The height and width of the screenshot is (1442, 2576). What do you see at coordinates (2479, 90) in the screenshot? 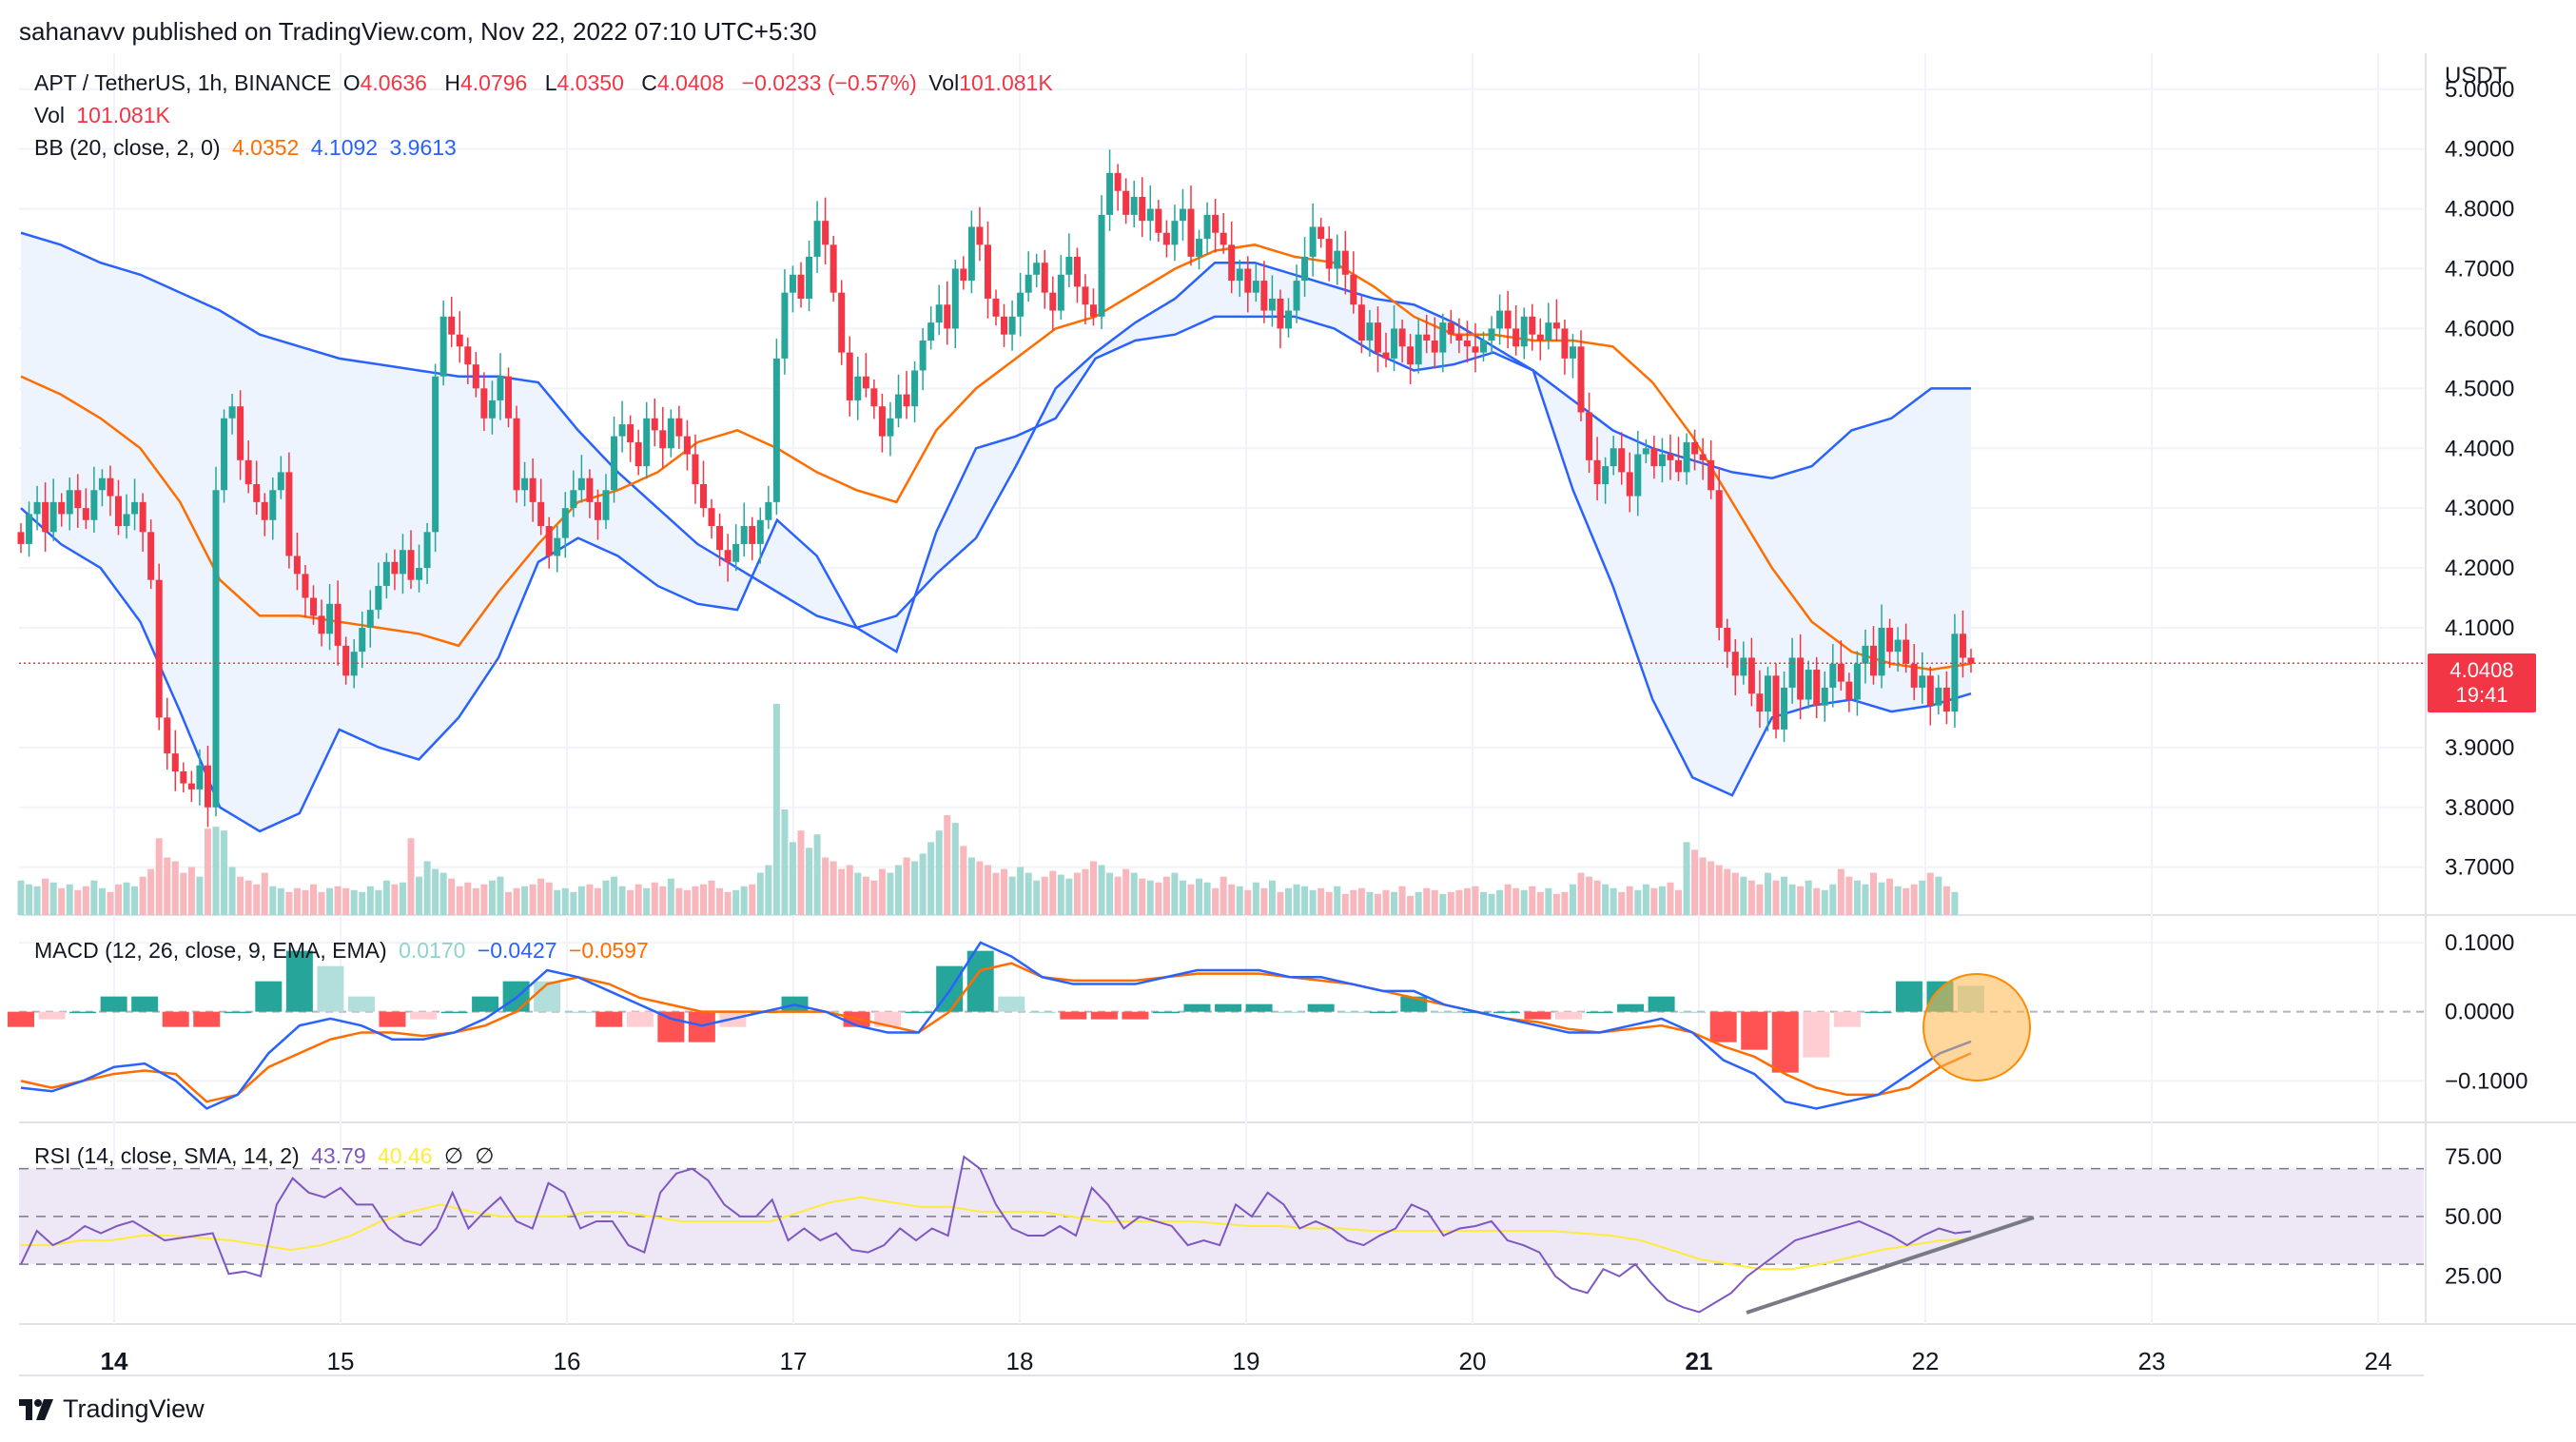
I see `price-tick-label: 5.0000` at bounding box center [2479, 90].